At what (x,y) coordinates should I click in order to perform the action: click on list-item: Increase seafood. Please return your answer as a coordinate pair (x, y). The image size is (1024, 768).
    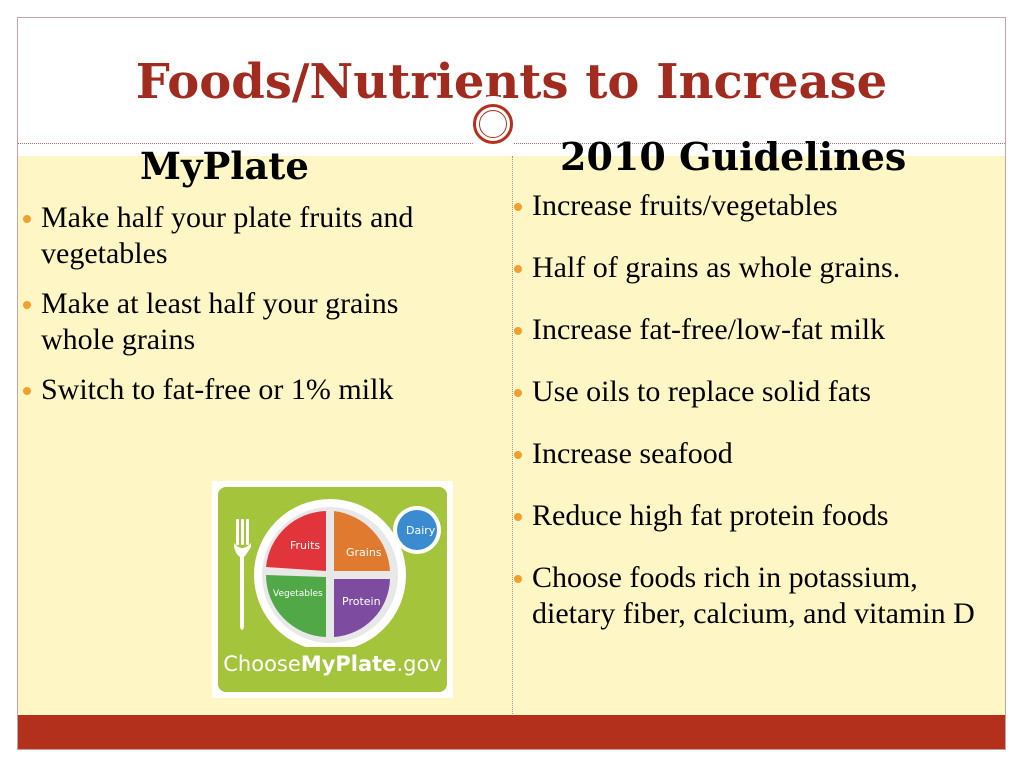
    Looking at the image, I should click on (753, 454).